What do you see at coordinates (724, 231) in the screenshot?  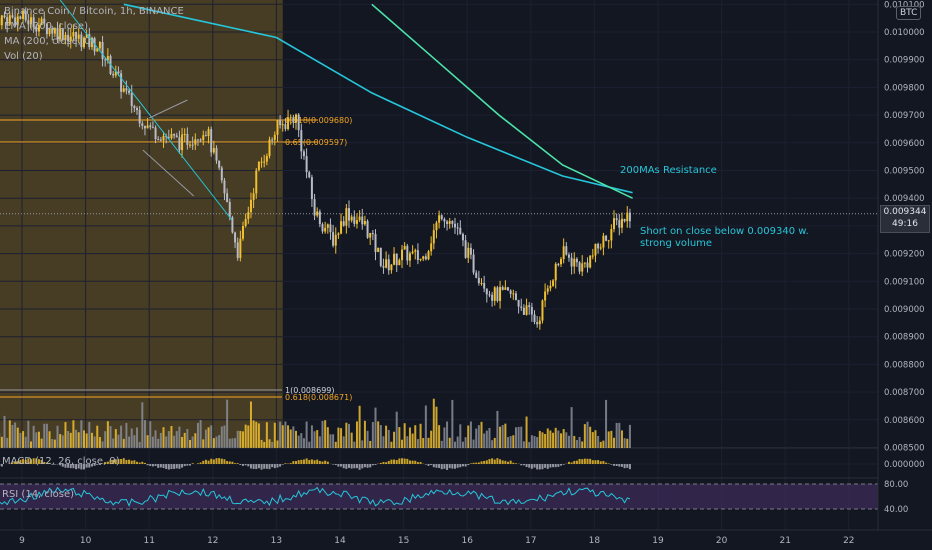 I see `short-annotation-line1: Short on close below 0.009340 w.` at bounding box center [724, 231].